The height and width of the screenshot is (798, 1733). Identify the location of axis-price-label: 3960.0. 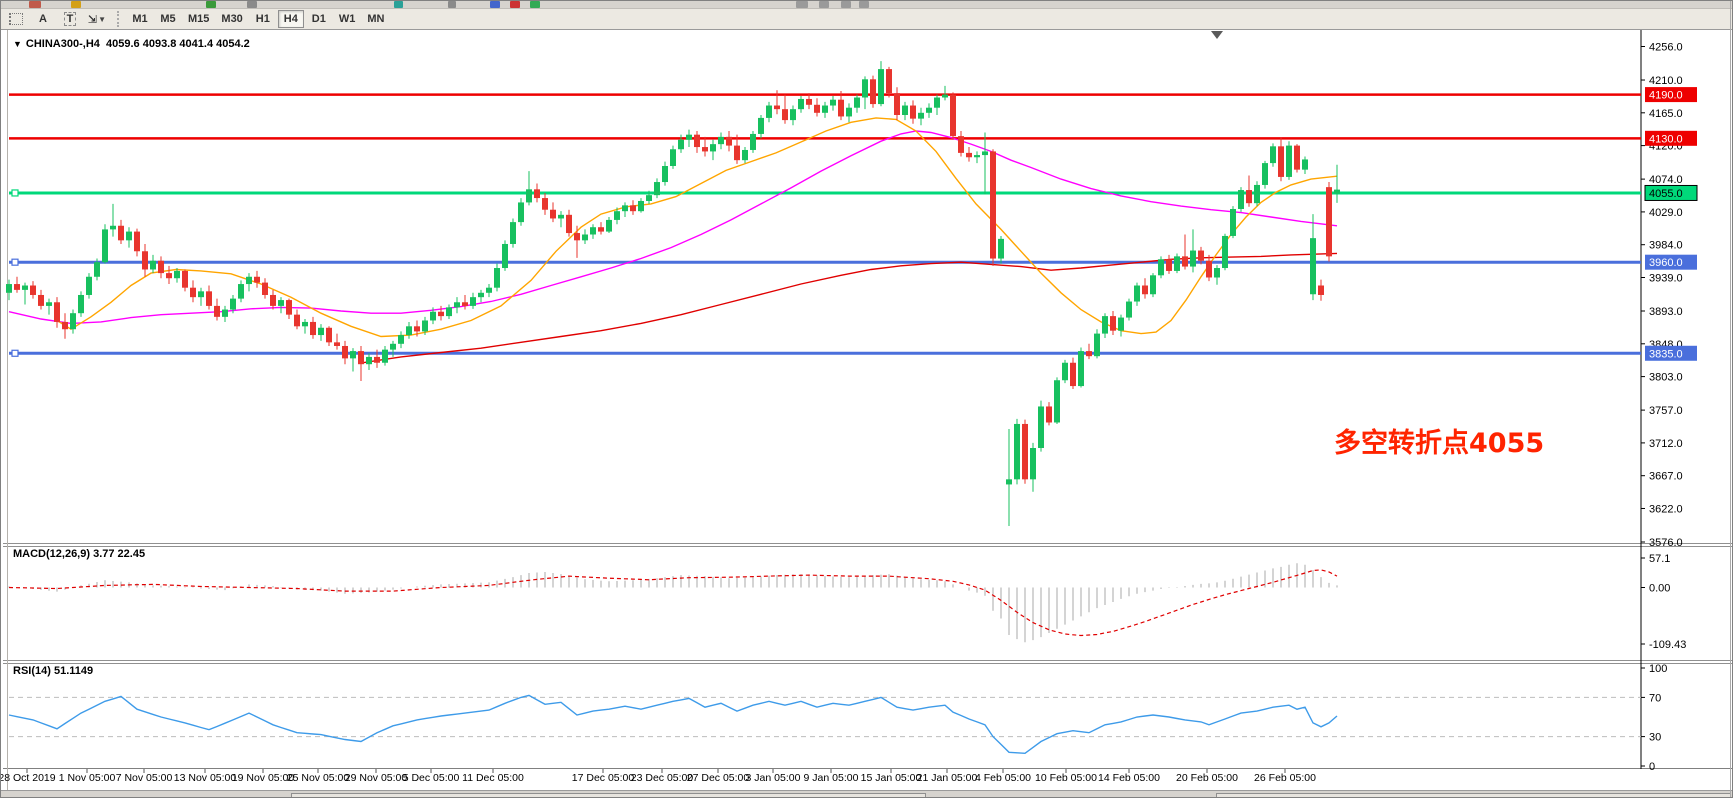
(1666, 263).